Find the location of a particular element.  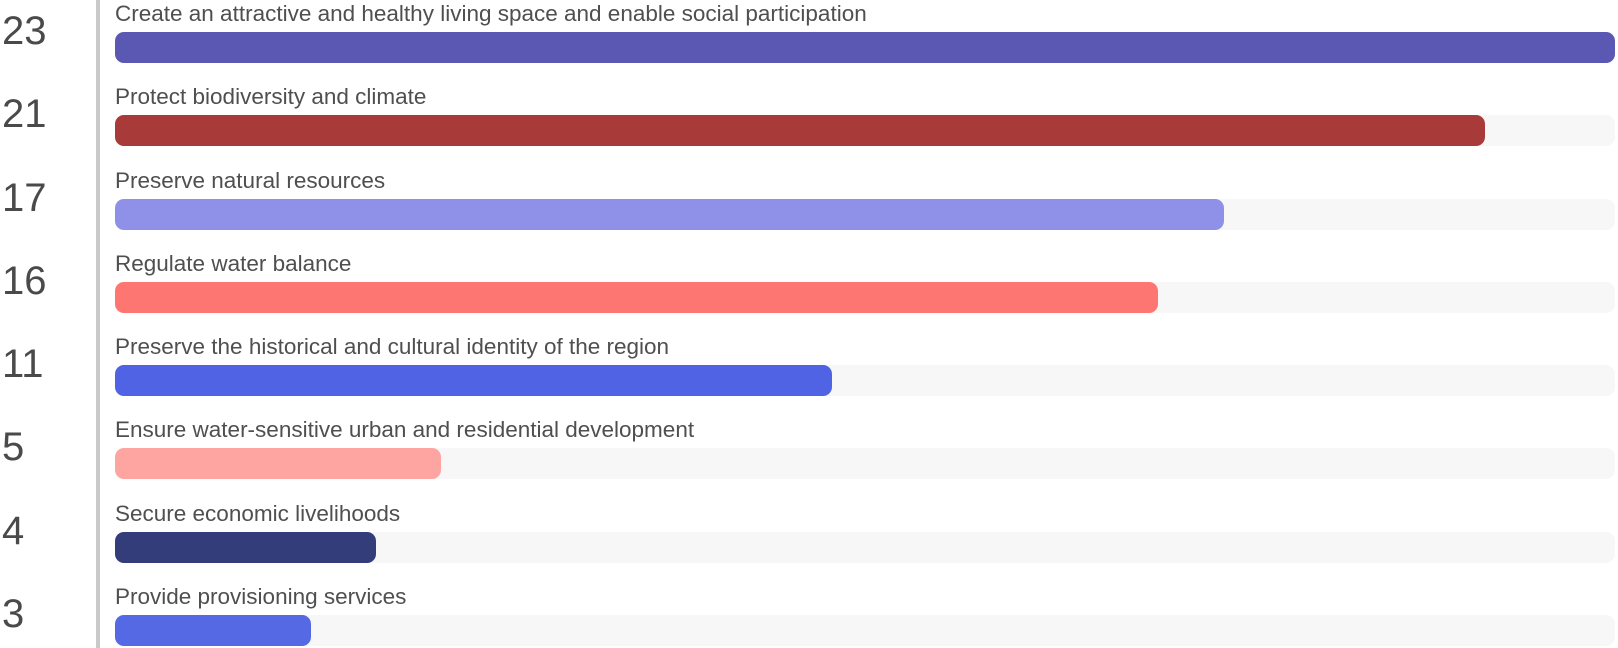

category-label: Regulate water balance is located at coordinates (233, 263).